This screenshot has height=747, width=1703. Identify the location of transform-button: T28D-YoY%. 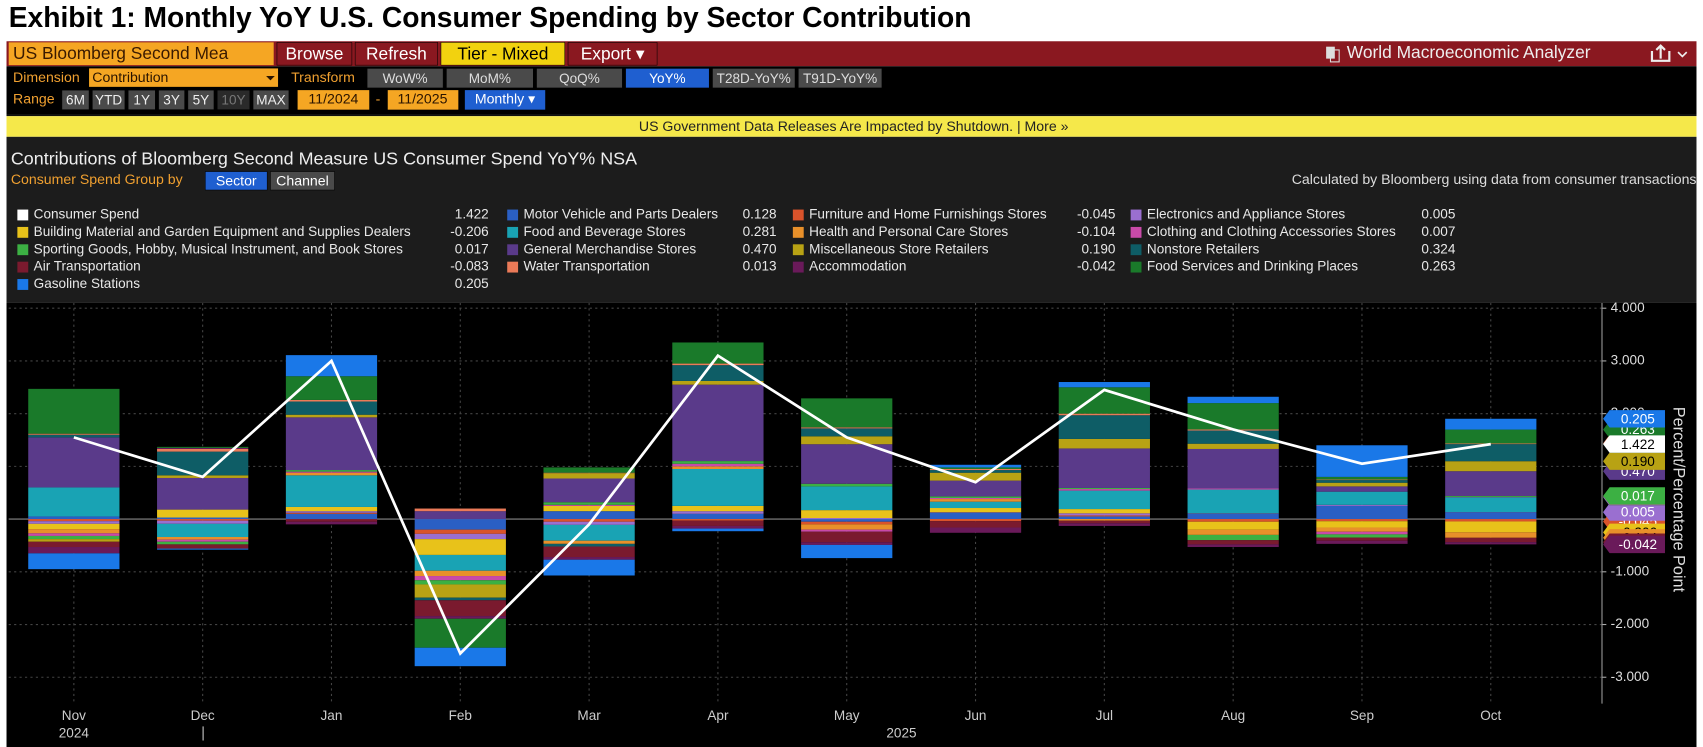
(754, 78).